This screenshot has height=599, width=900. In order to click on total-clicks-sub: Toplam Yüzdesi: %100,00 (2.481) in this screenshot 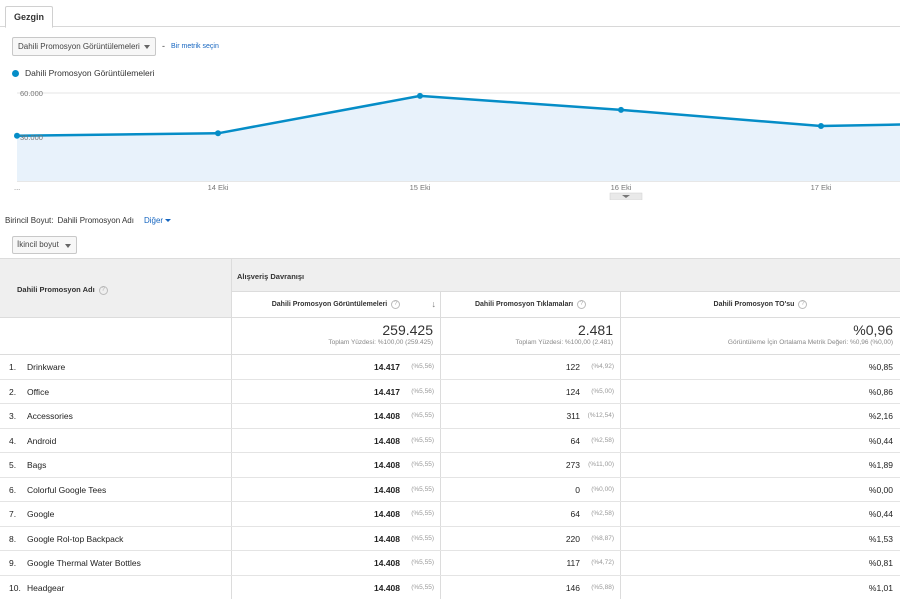, I will do `click(564, 342)`.